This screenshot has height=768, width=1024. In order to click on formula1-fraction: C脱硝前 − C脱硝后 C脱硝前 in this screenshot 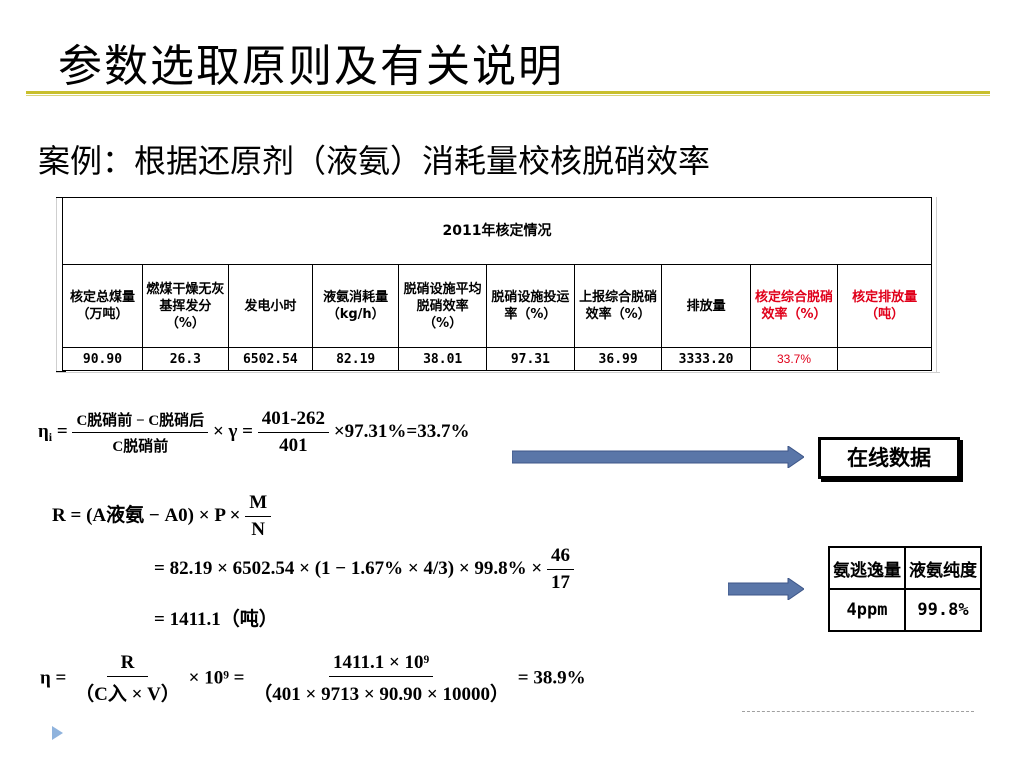, I will do `click(140, 432)`.